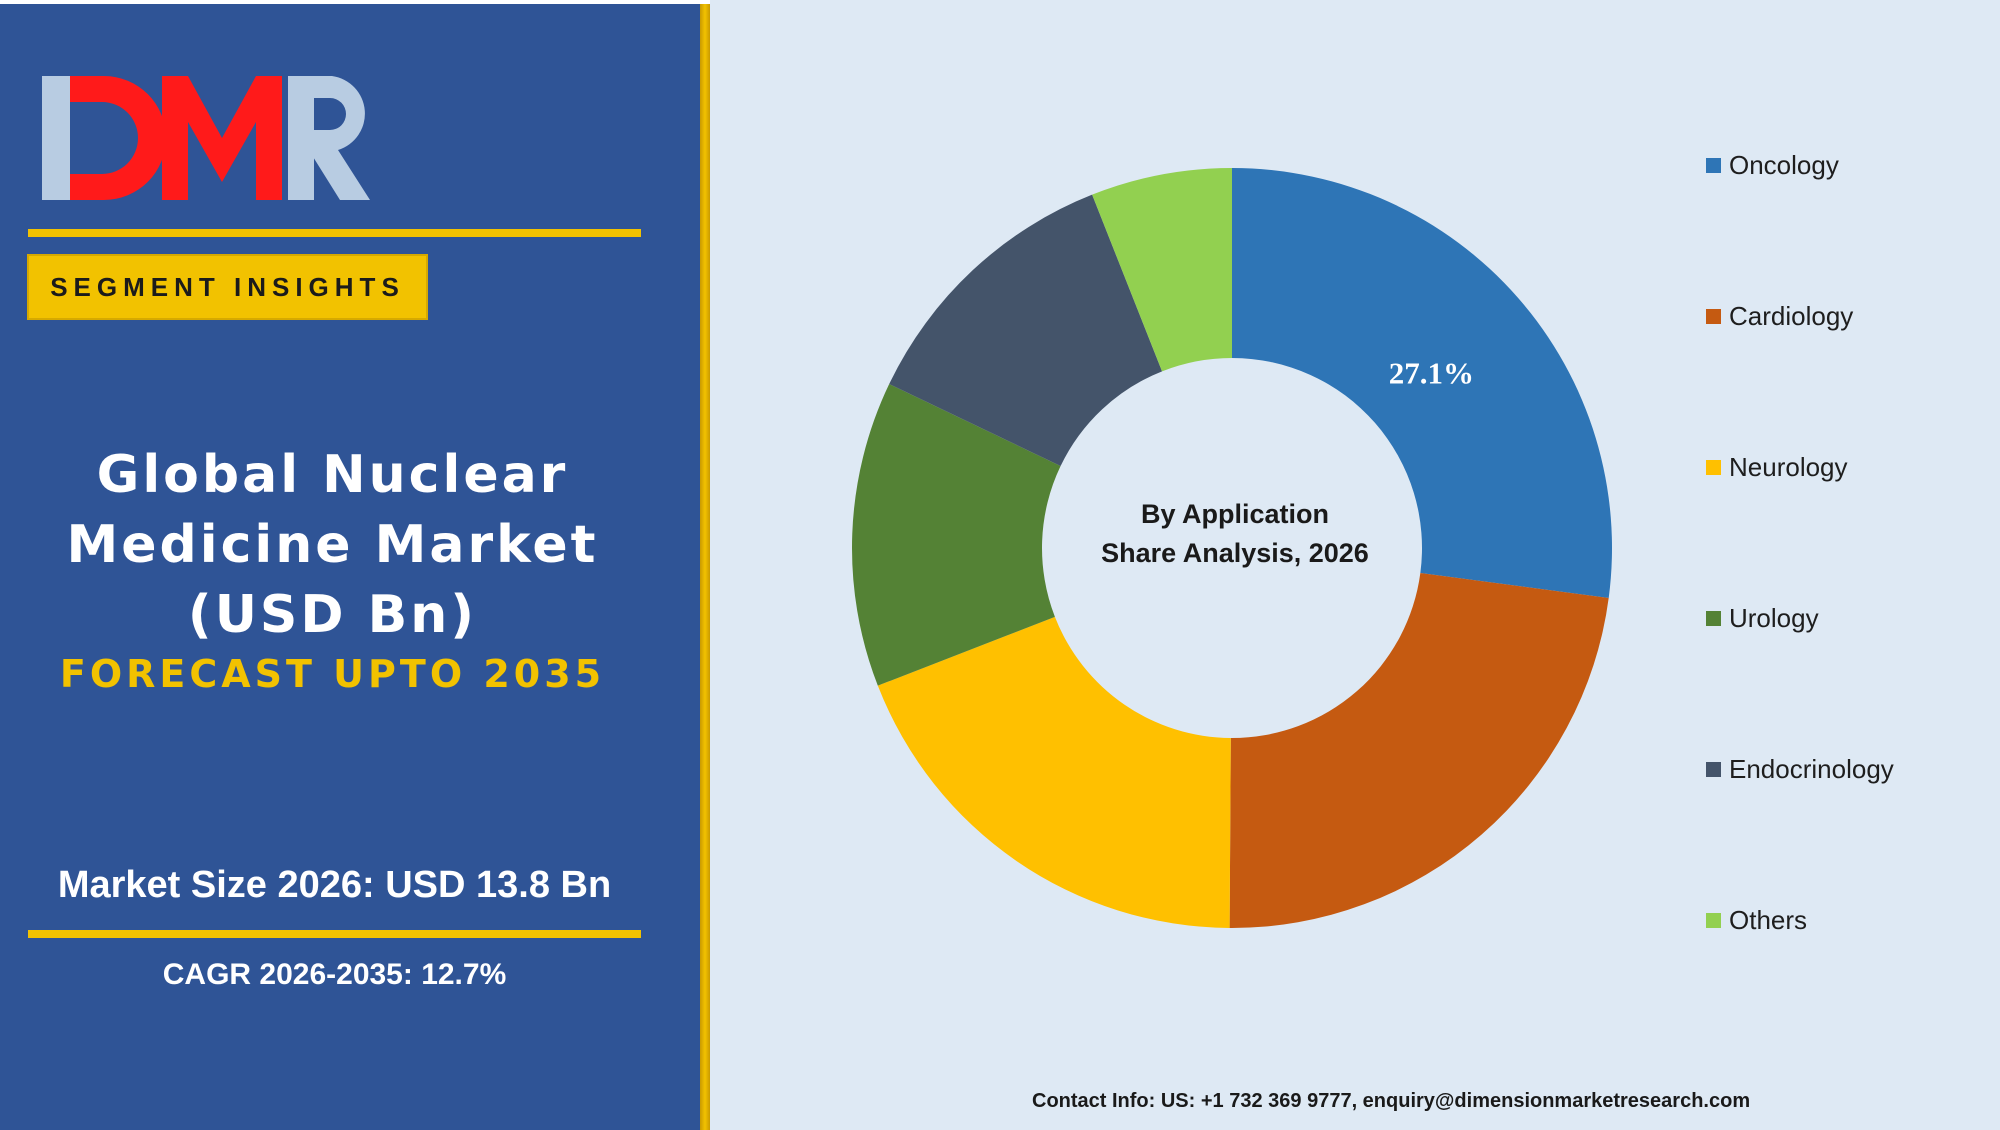 The height and width of the screenshot is (1130, 2000). Describe the element at coordinates (1054, 772) in the screenshot. I see `slice-neurology` at that location.